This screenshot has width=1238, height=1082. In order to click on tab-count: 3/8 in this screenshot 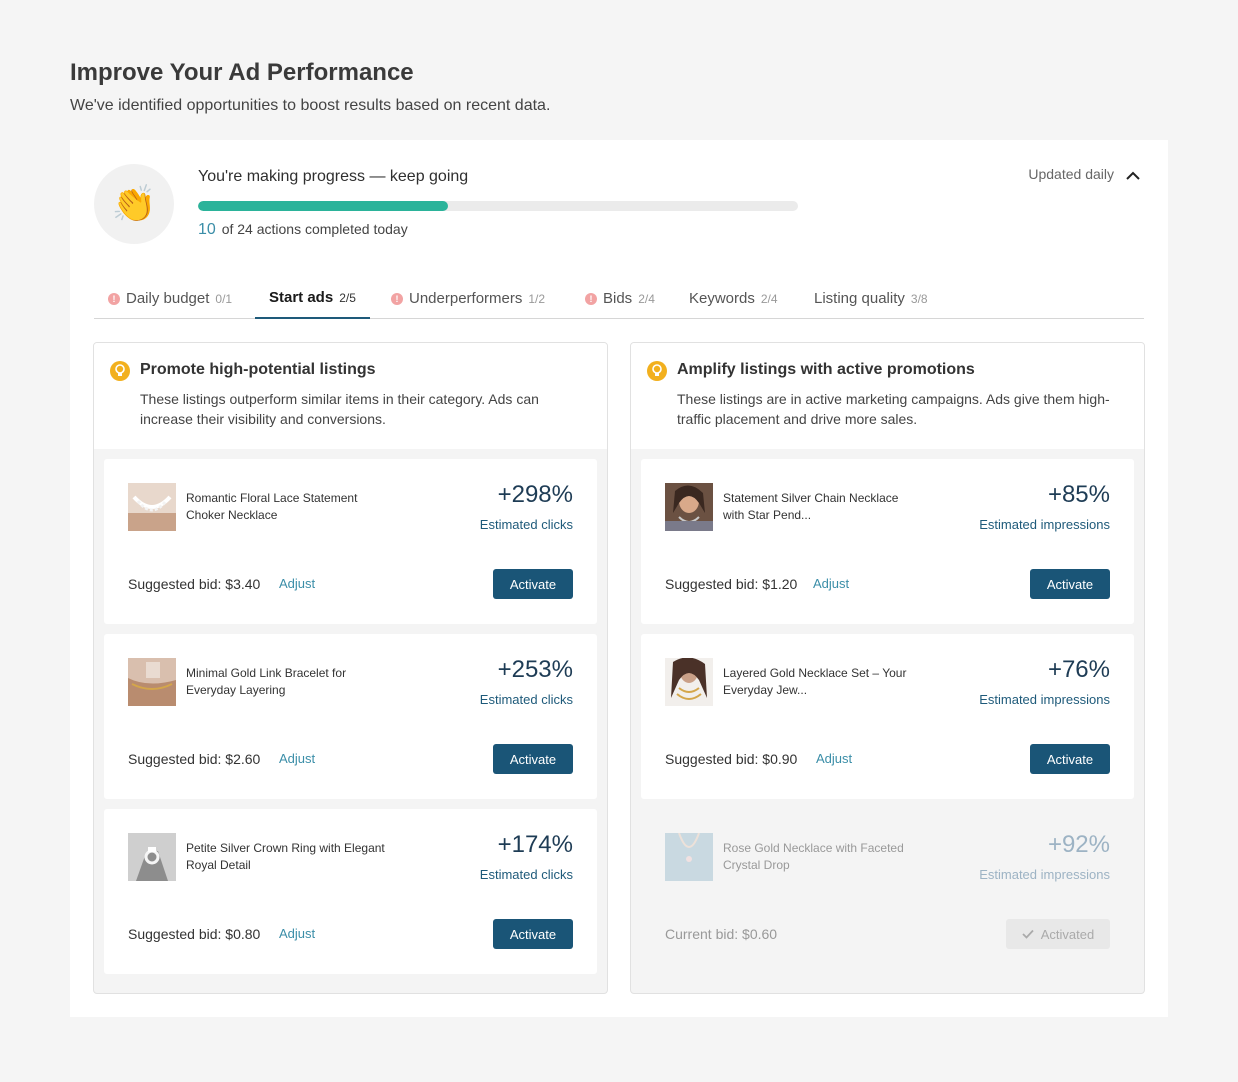, I will do `click(919, 298)`.